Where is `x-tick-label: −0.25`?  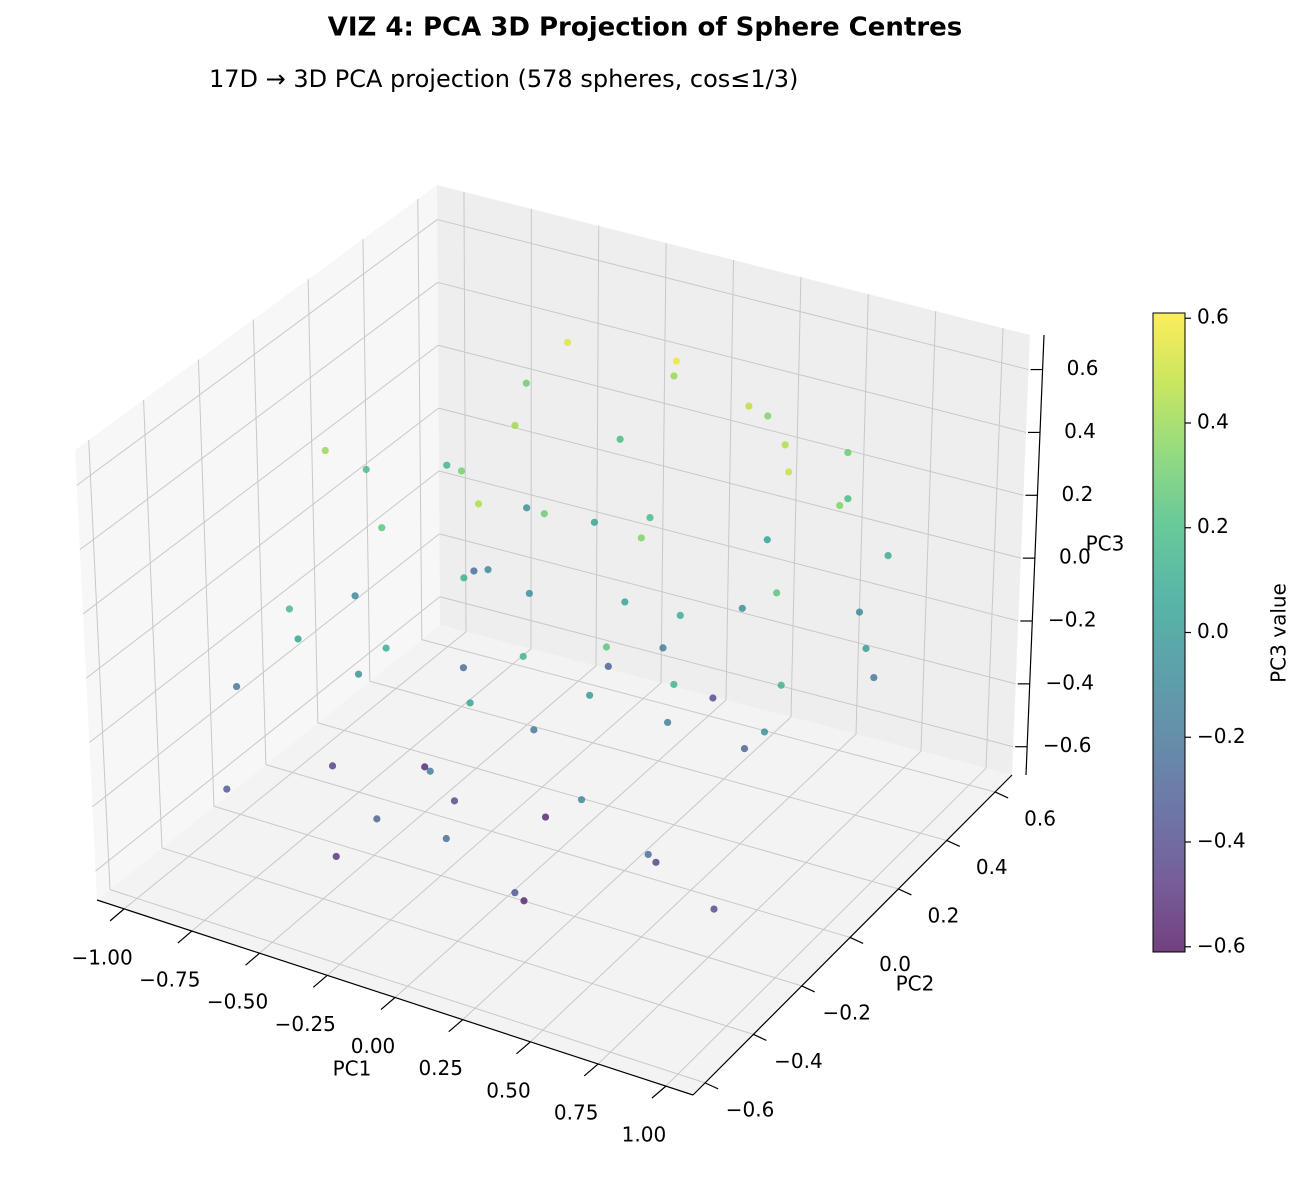
x-tick-label: −0.25 is located at coordinates (305, 1024).